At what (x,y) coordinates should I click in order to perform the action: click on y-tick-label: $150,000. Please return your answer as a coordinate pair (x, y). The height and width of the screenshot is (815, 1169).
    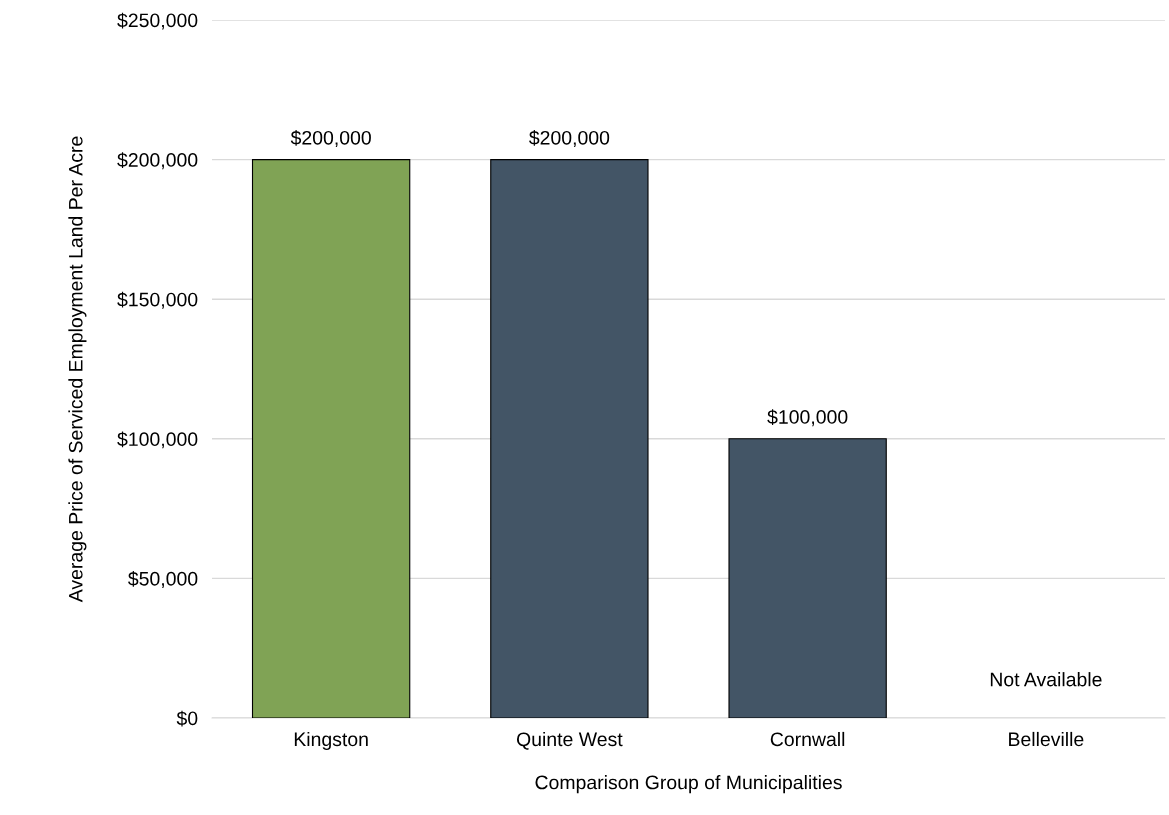
    Looking at the image, I should click on (157, 300).